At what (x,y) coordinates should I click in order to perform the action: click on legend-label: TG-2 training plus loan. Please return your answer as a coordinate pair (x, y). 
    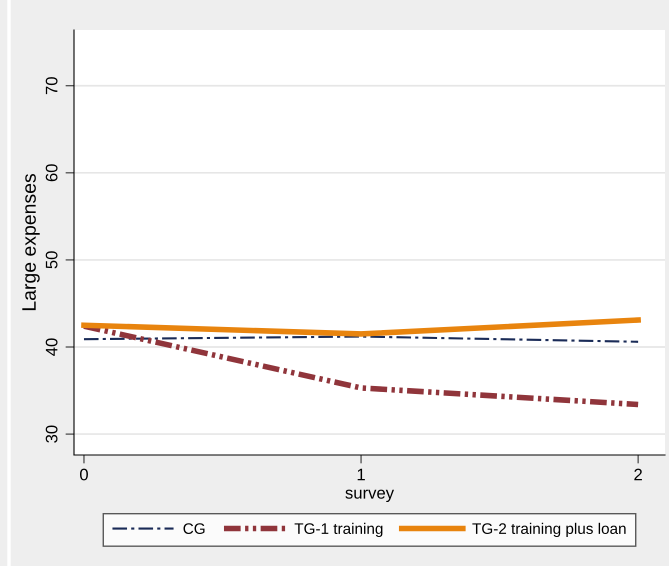
    Looking at the image, I should click on (549, 530).